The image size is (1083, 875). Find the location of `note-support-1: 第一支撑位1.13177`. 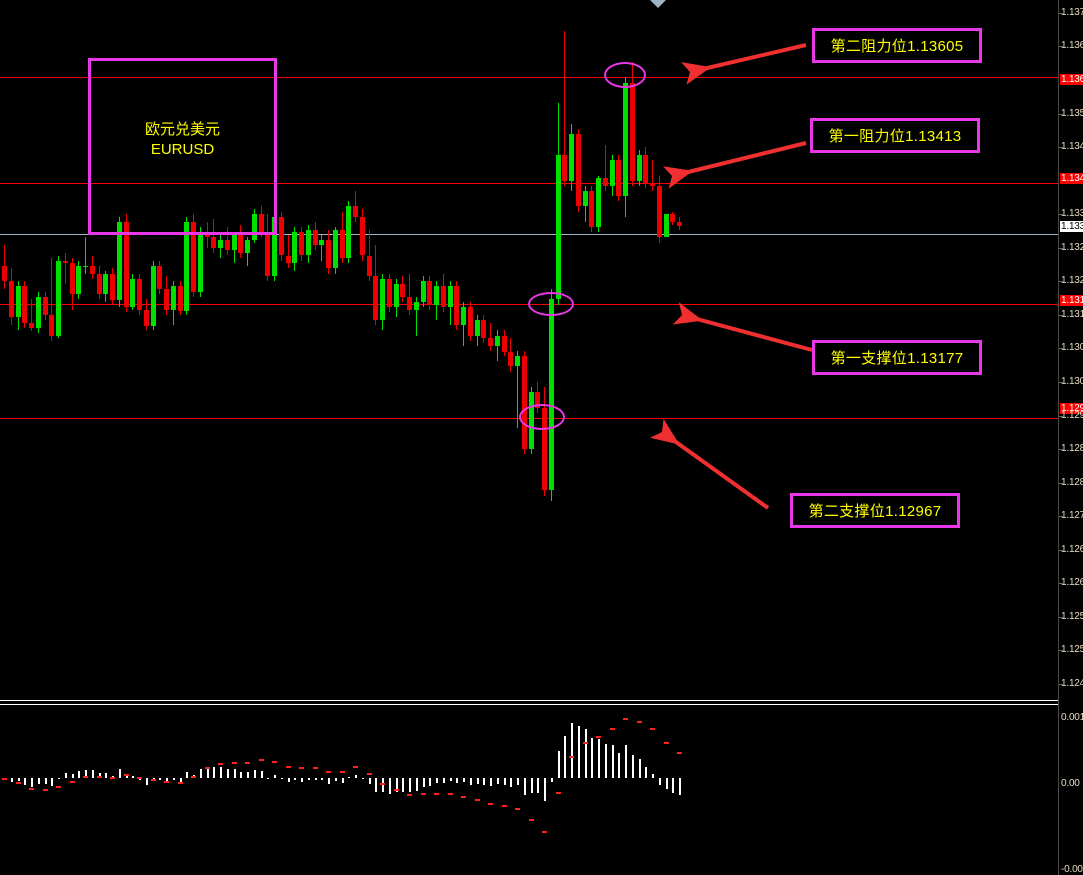

note-support-1: 第一支撑位1.13177 is located at coordinates (897, 357).